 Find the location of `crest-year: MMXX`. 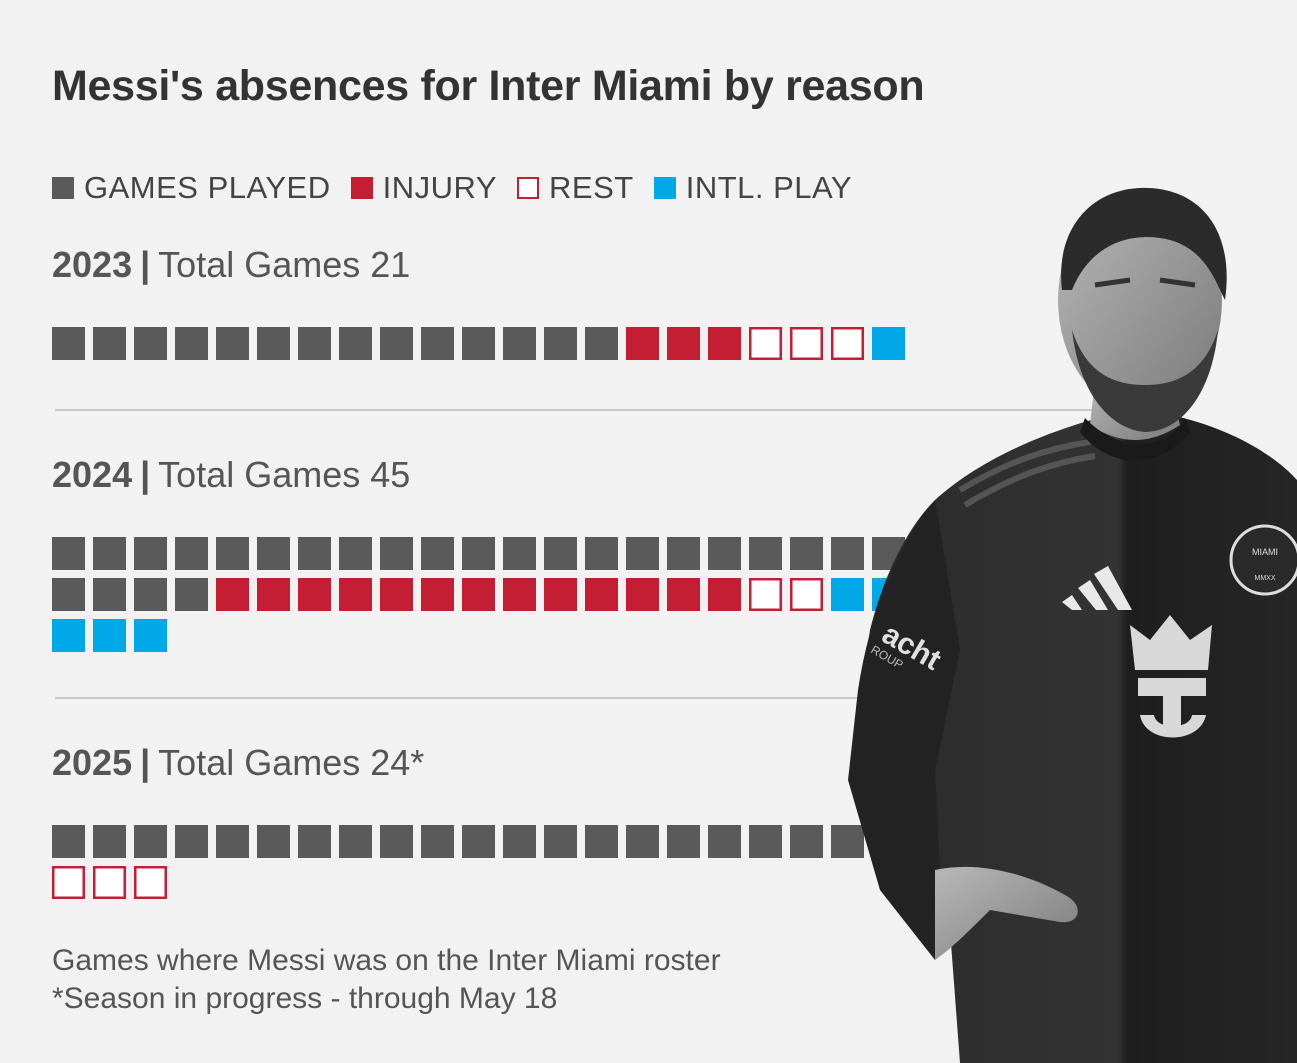

crest-year: MMXX is located at coordinates (1265, 578).